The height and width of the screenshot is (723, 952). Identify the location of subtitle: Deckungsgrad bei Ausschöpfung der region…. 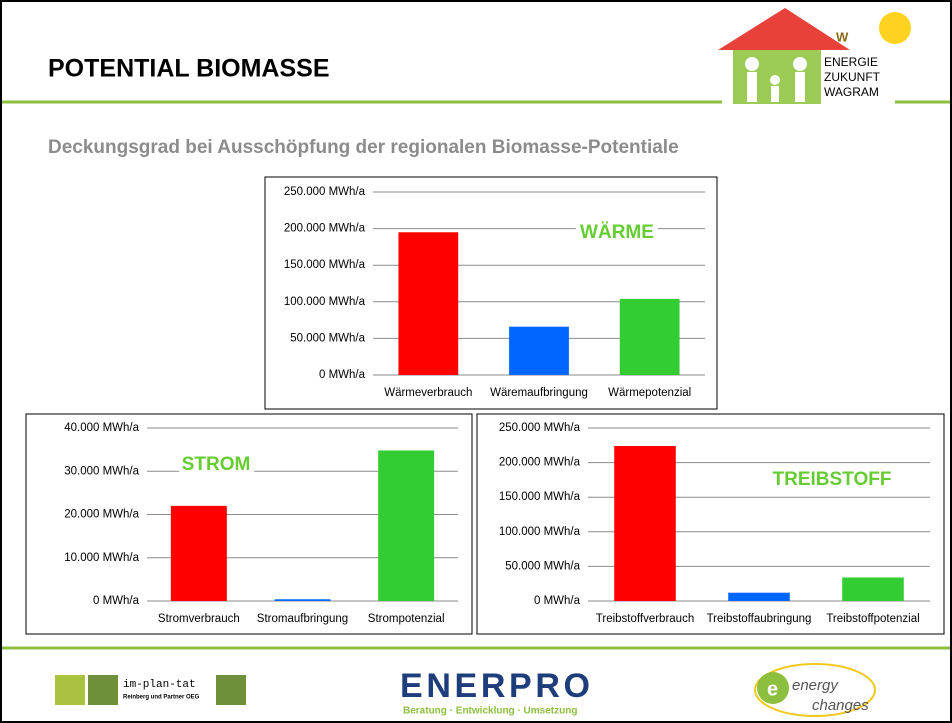
(363, 147).